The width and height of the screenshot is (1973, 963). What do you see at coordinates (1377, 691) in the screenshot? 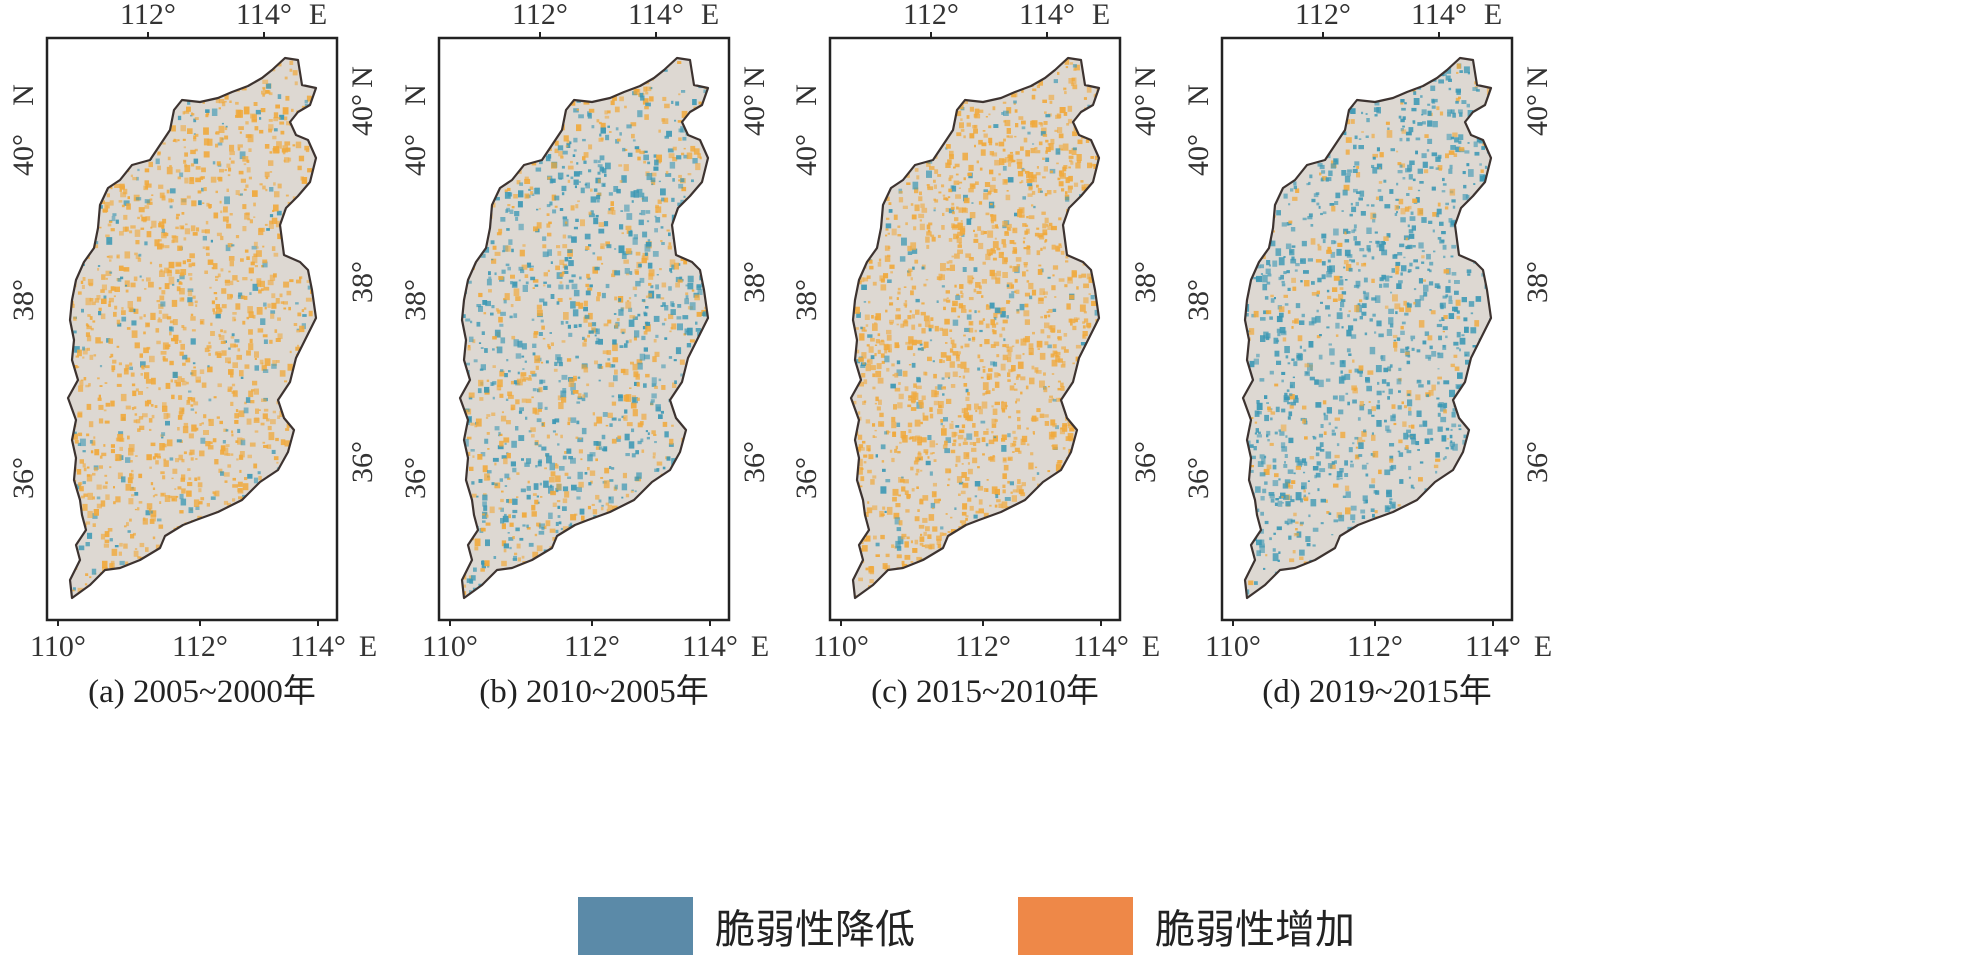
I see `panel-caption: (d) 2019~2015年` at bounding box center [1377, 691].